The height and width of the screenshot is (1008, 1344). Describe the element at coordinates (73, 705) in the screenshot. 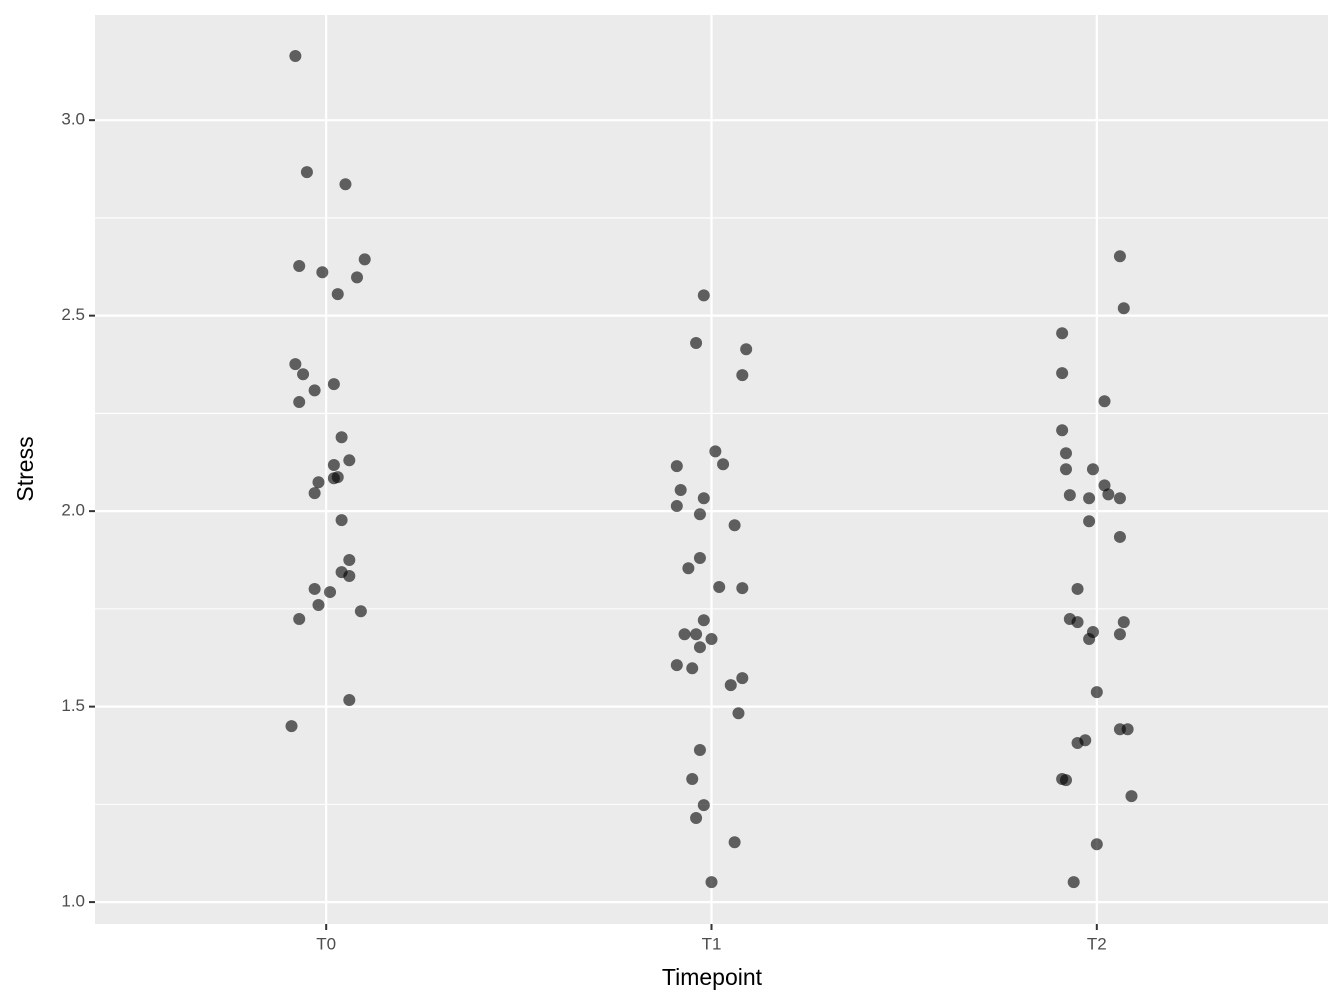

I see `y-tick-label: 1.5` at that location.